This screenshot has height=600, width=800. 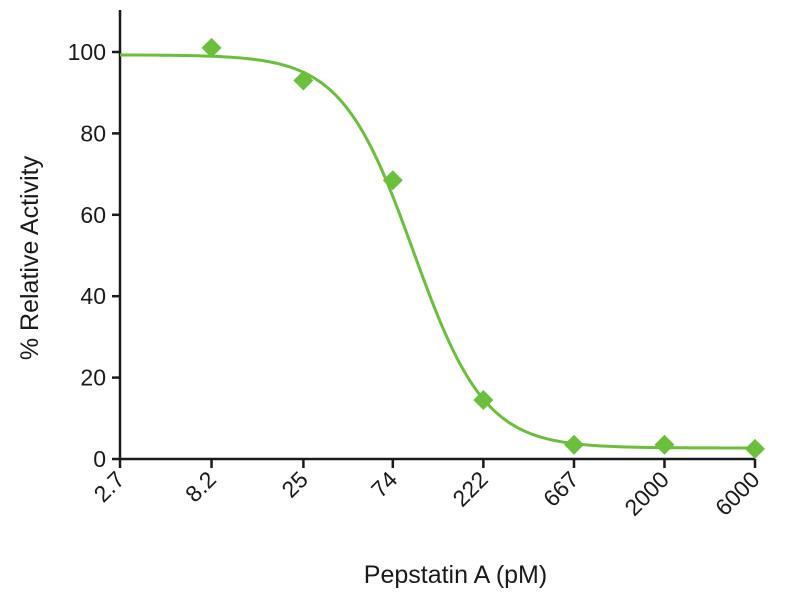 I want to click on x-tick-label: 2000, so click(x=646, y=493).